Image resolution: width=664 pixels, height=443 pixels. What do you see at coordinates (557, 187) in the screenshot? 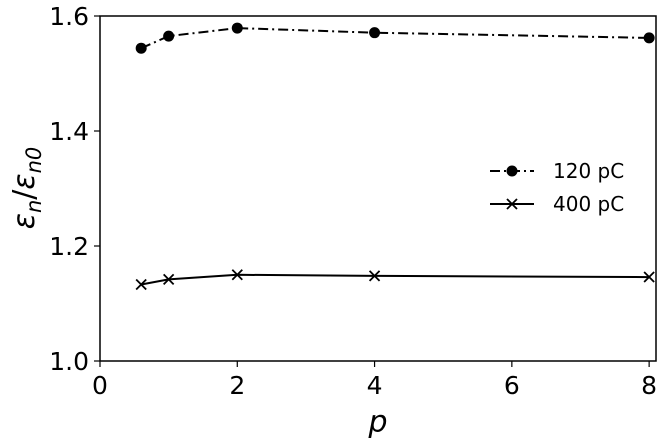
I see `legend: 120 pC 400 pC` at bounding box center [557, 187].